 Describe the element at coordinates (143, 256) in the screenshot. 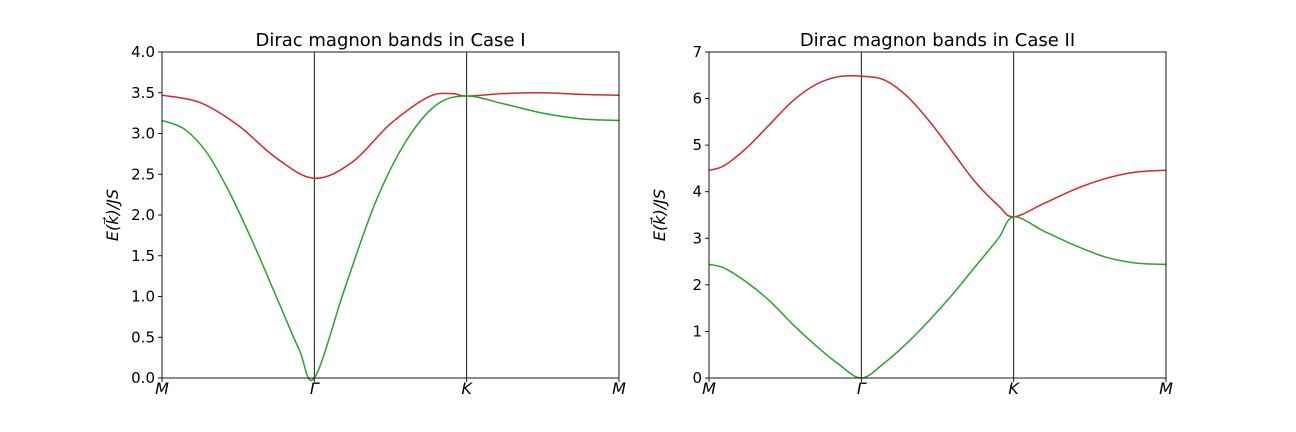

I see `y-tick-label: 1.5` at that location.